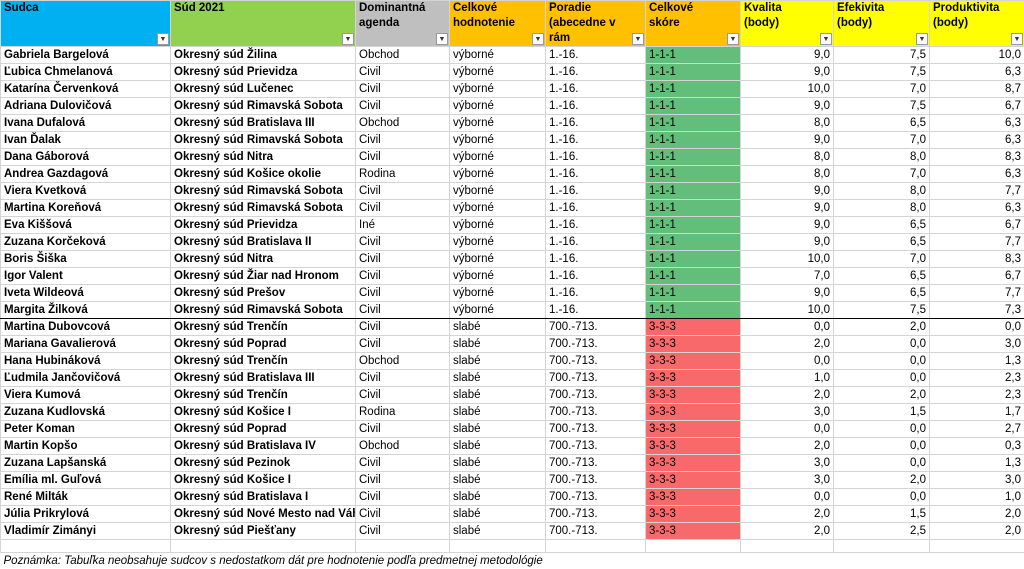 The image size is (1024, 569). I want to click on cell: Katarína Červenková, so click(86, 89).